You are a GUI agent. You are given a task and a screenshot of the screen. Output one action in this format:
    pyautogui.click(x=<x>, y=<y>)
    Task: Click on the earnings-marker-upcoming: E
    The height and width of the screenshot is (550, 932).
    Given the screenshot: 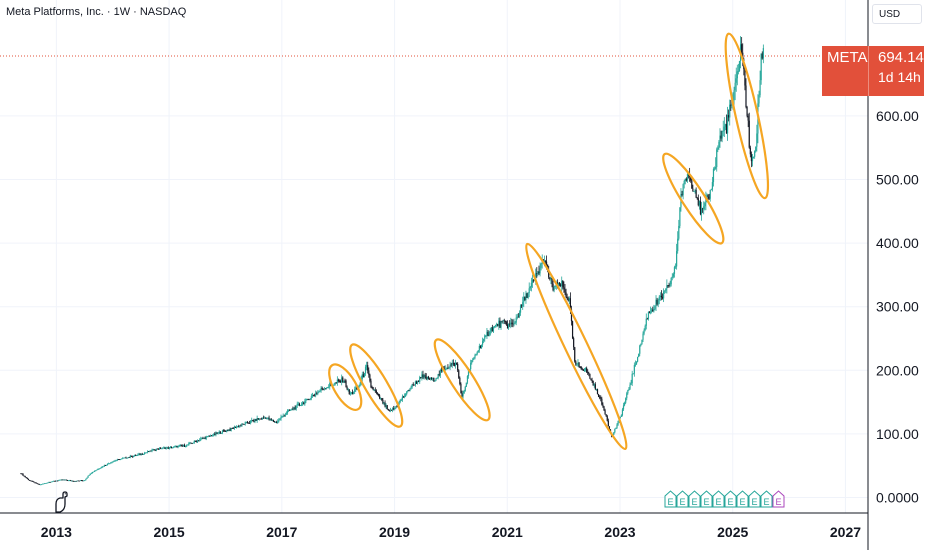 What is the action you would take?
    pyautogui.click(x=778, y=499)
    